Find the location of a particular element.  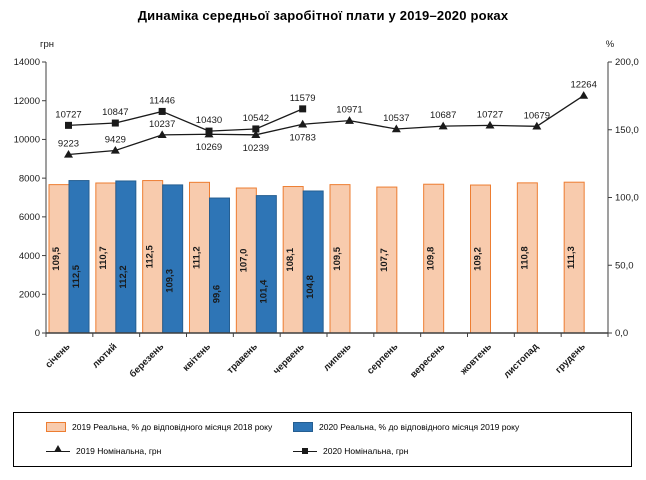

line-value-label: 9429 is located at coordinates (115, 139).